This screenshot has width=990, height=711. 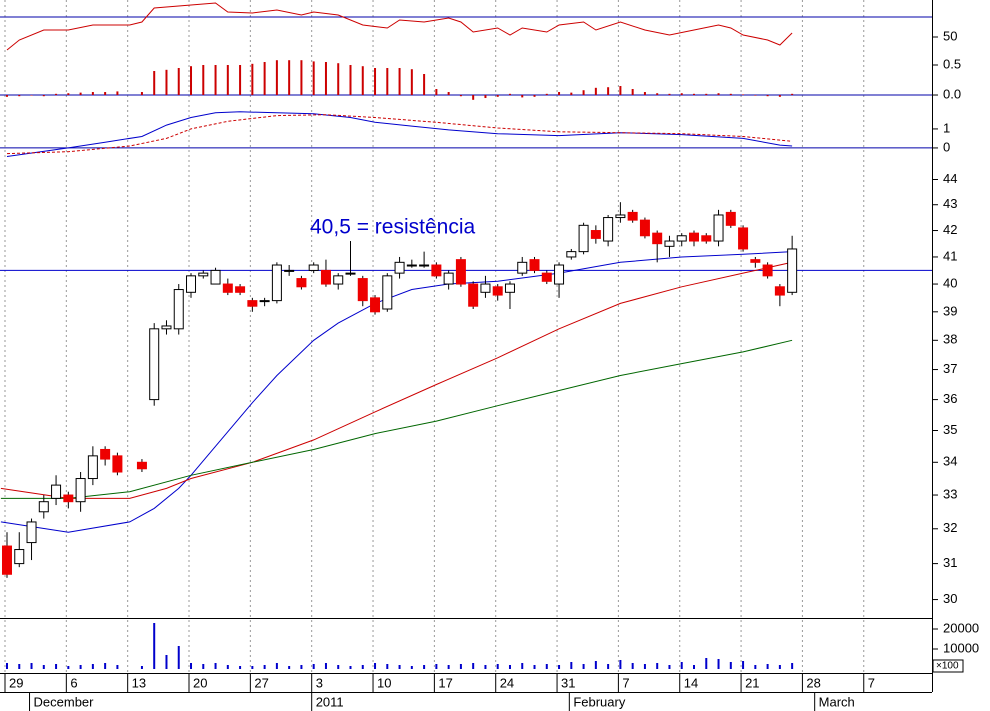 What do you see at coordinates (200, 682) in the screenshot?
I see `x-tick-label: 20` at bounding box center [200, 682].